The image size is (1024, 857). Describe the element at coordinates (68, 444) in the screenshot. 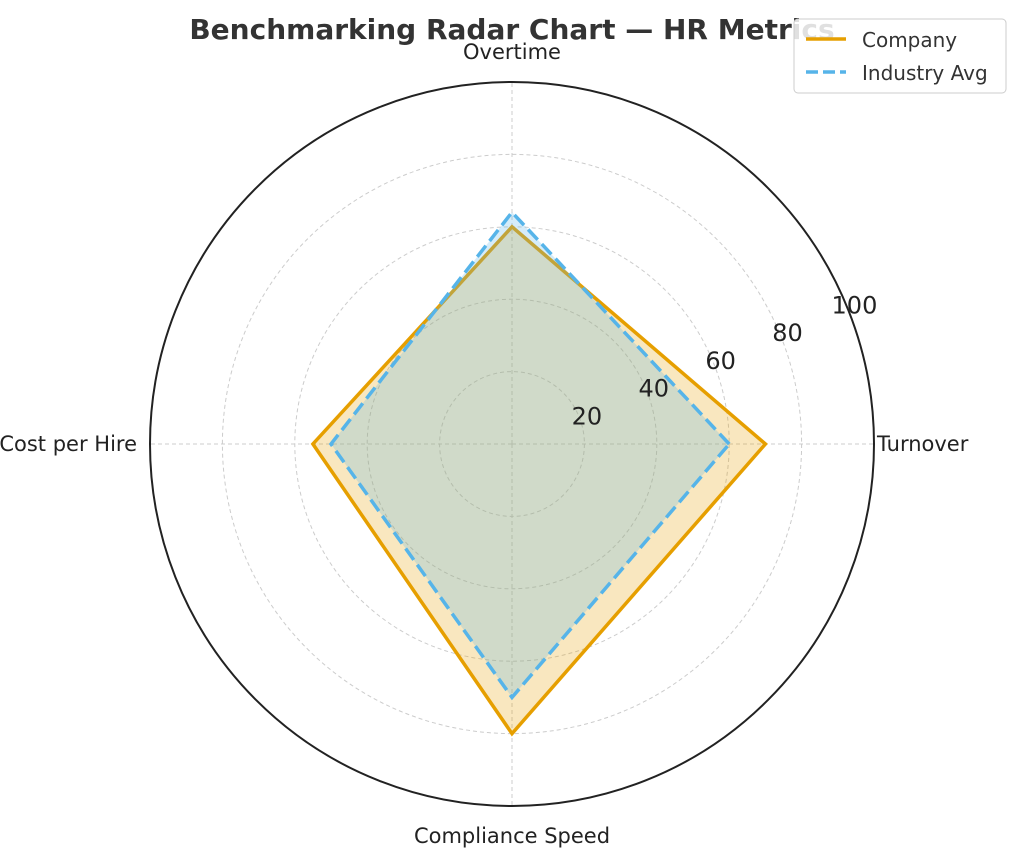

I see `category-label-cost-per-hire: Cost per Hire` at that location.